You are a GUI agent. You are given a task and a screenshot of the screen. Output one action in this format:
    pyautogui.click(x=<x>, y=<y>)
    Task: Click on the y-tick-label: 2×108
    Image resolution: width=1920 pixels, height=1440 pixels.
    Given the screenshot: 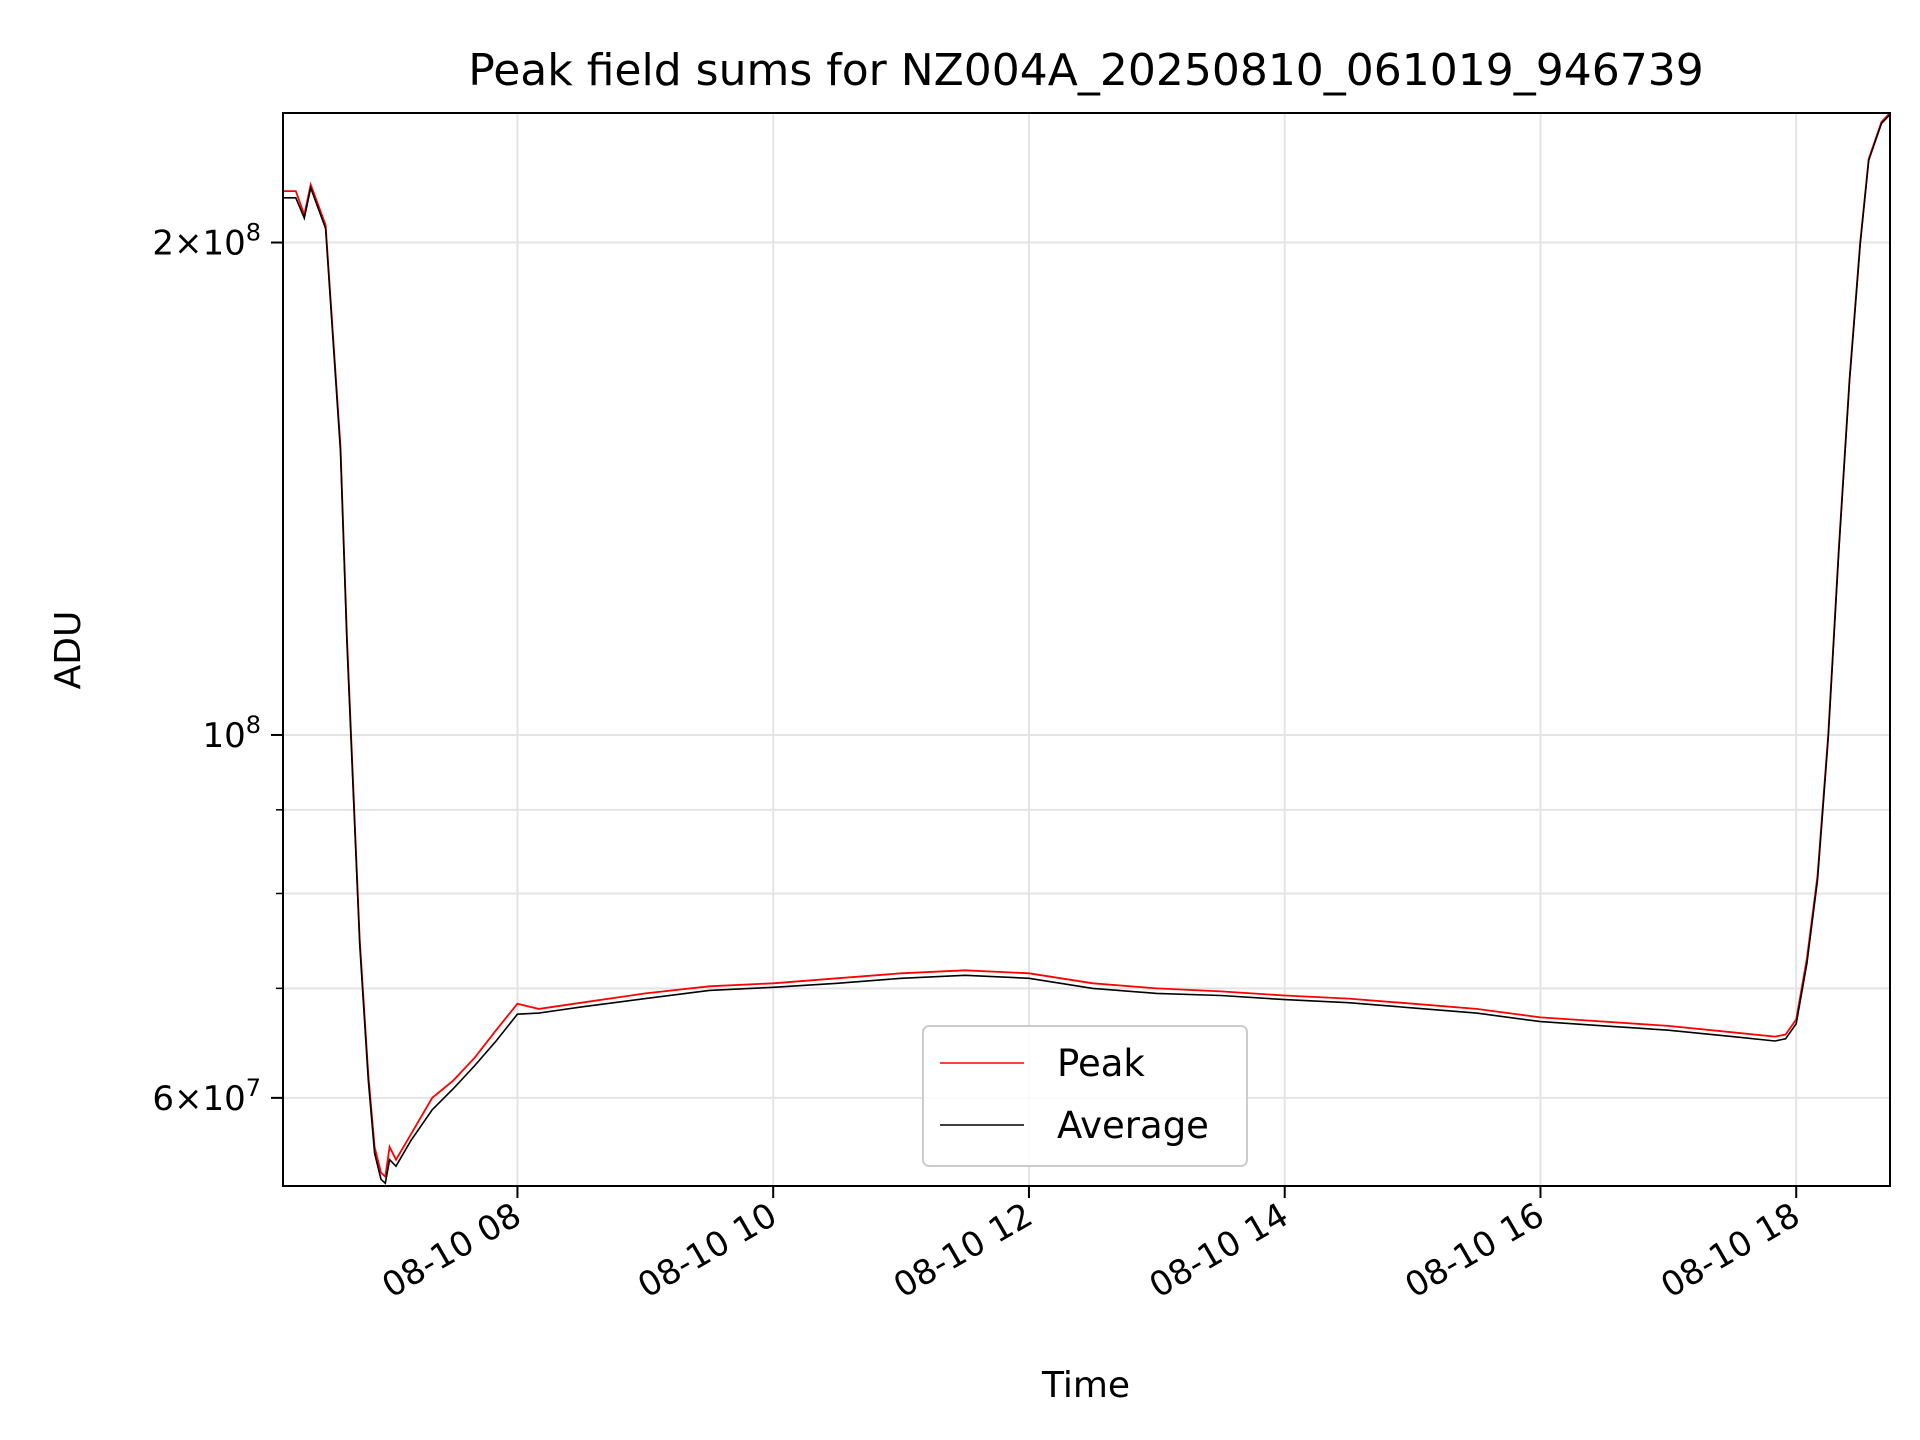 What is the action you would take?
    pyautogui.click(x=206, y=241)
    